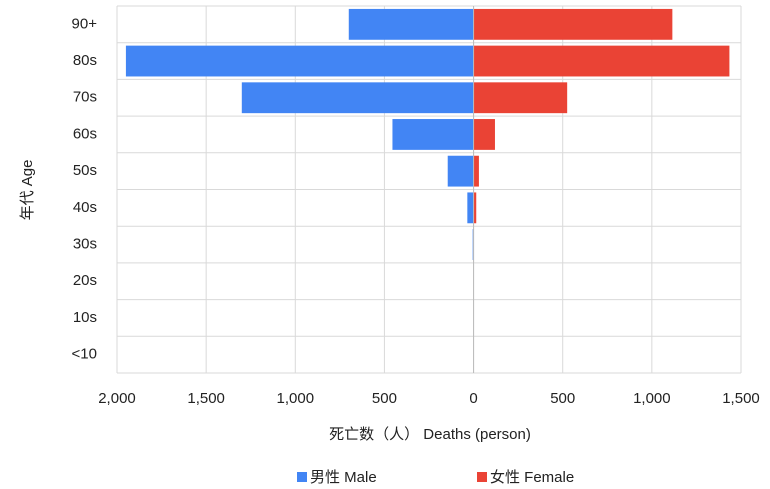 The height and width of the screenshot is (489, 770). What do you see at coordinates (85, 133) in the screenshot?
I see `y-tick-label: 60s` at bounding box center [85, 133].